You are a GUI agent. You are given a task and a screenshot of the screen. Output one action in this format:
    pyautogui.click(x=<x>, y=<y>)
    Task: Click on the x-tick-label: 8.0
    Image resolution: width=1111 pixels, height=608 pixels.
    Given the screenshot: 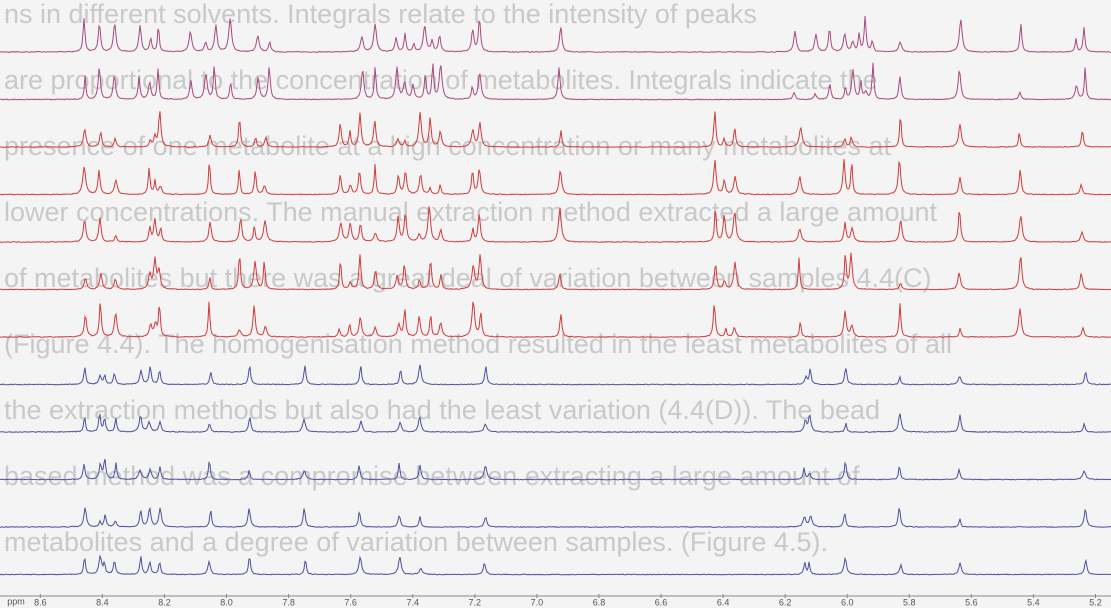 What is the action you would take?
    pyautogui.click(x=226, y=602)
    